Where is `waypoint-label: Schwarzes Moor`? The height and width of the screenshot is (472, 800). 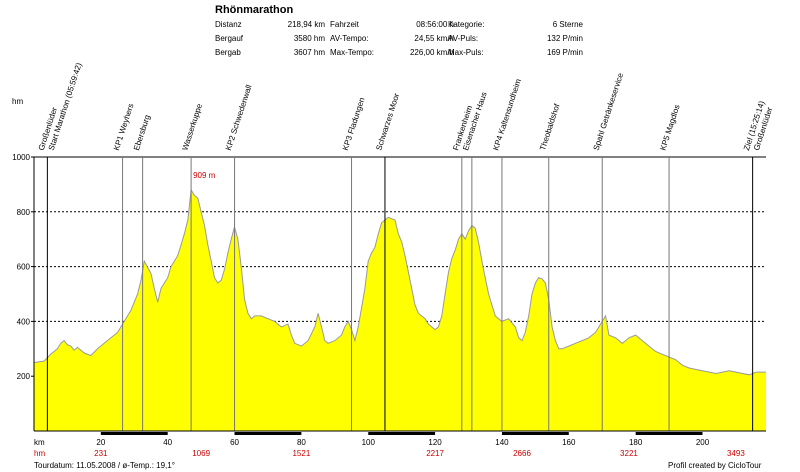
waypoint-label: Schwarzes Moor is located at coordinates (387, 122).